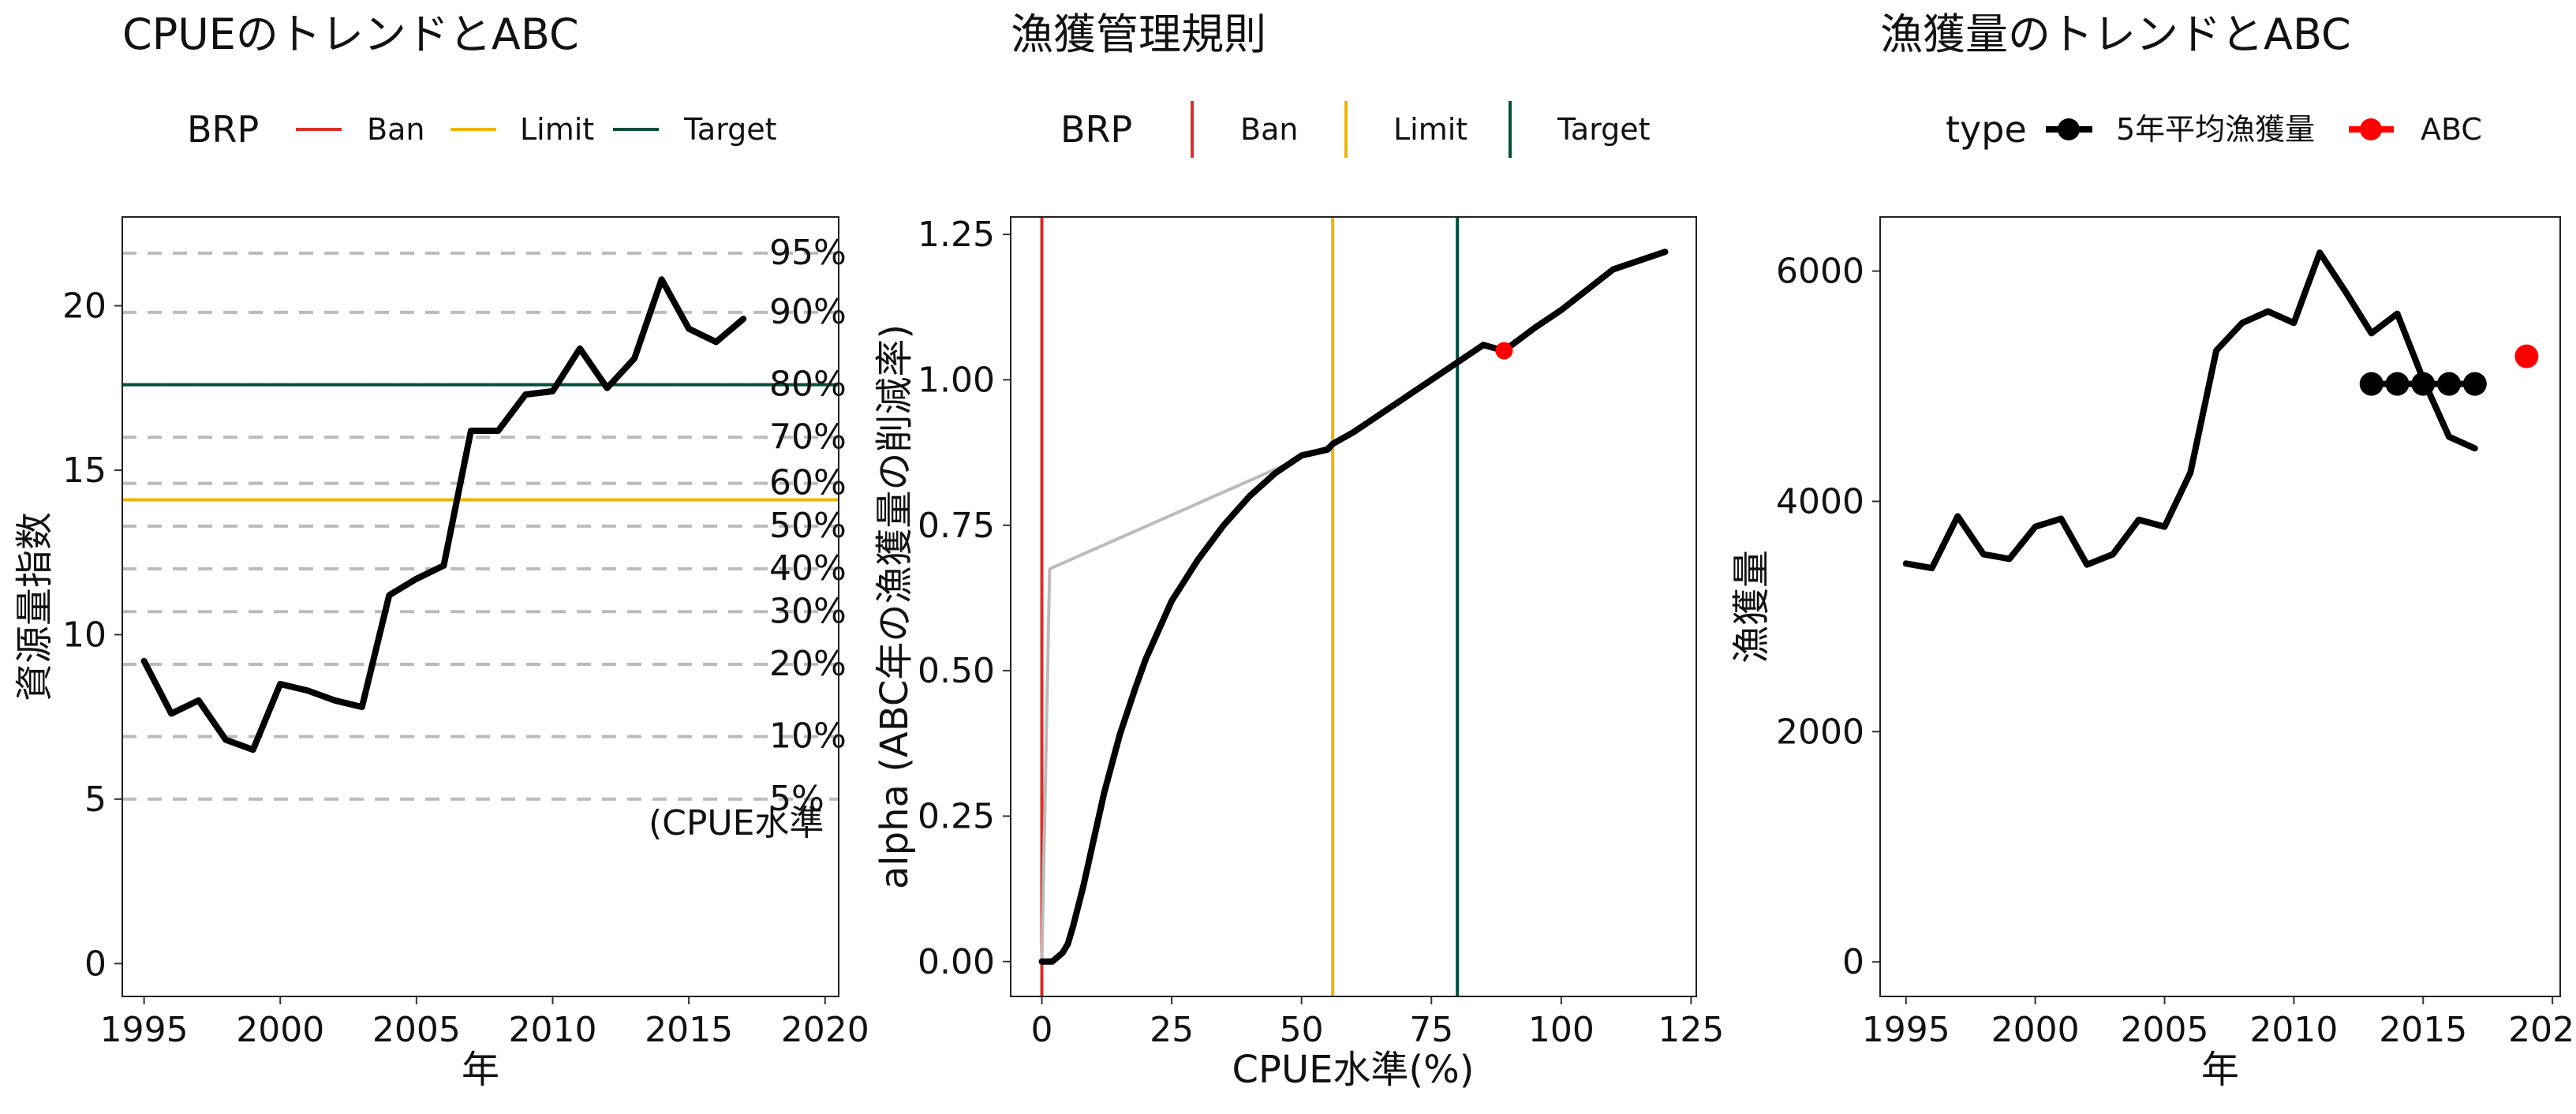 The width and height of the screenshot is (2576, 1114). What do you see at coordinates (350, 34) in the screenshot?
I see `panel-title: CPUEのトレンドとABC` at bounding box center [350, 34].